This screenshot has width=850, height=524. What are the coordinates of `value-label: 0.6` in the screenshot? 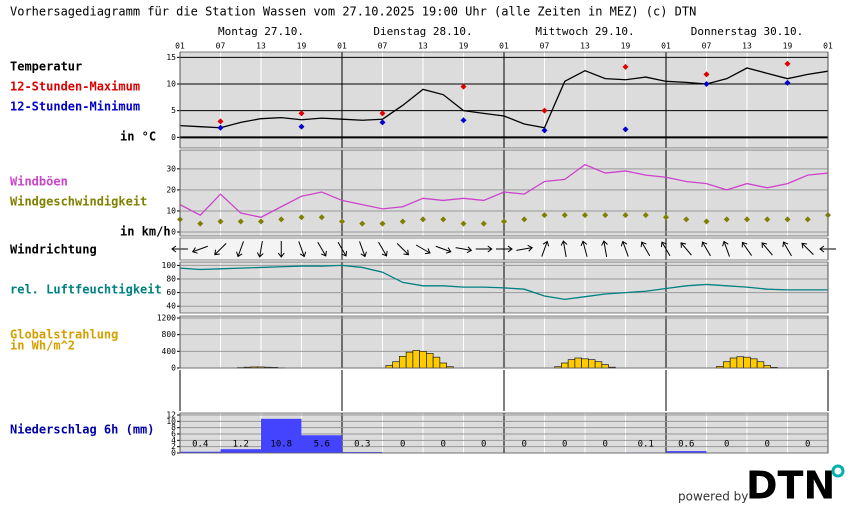 It's located at (686, 445).